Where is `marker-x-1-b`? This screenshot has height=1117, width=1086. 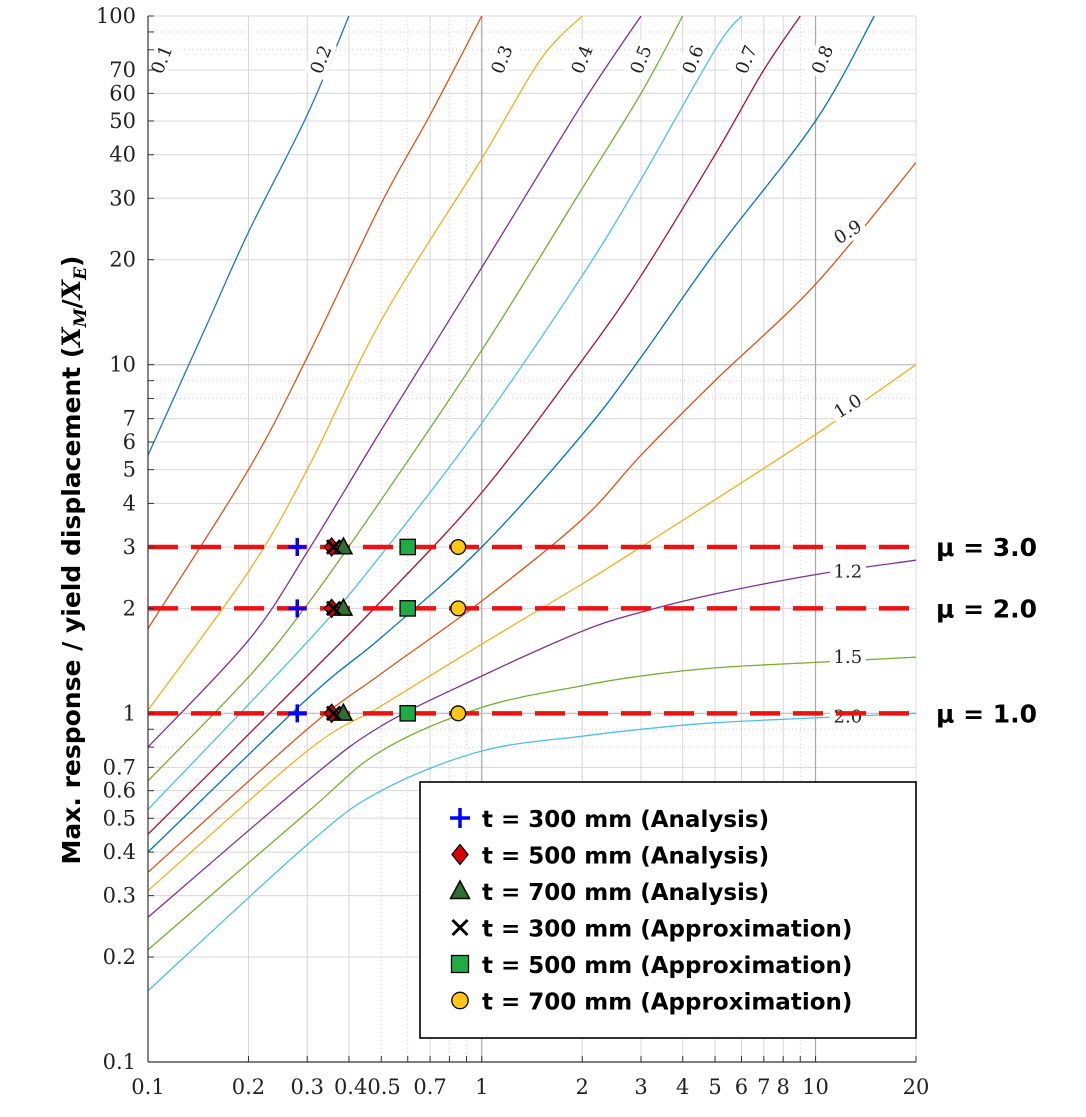 marker-x-1-b is located at coordinates (333, 547).